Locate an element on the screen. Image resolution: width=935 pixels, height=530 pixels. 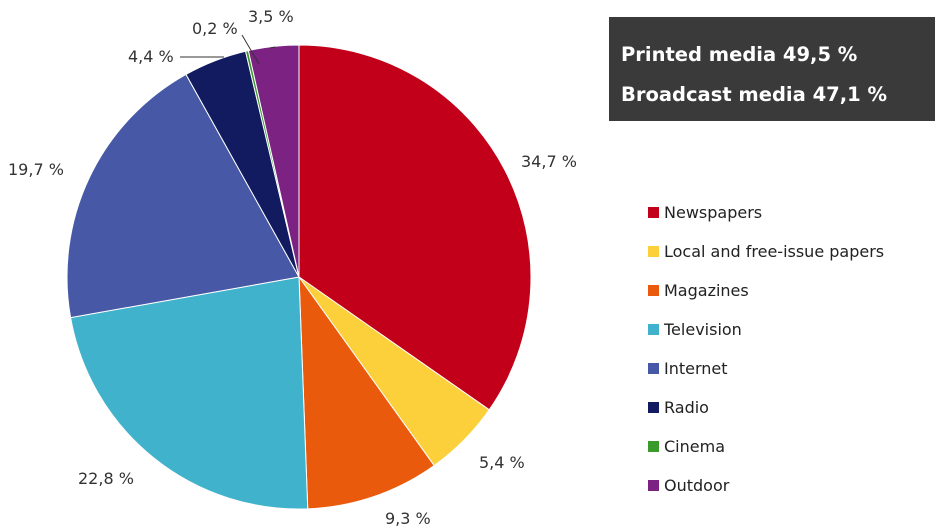
pie-slice-internet is located at coordinates (183, 196).